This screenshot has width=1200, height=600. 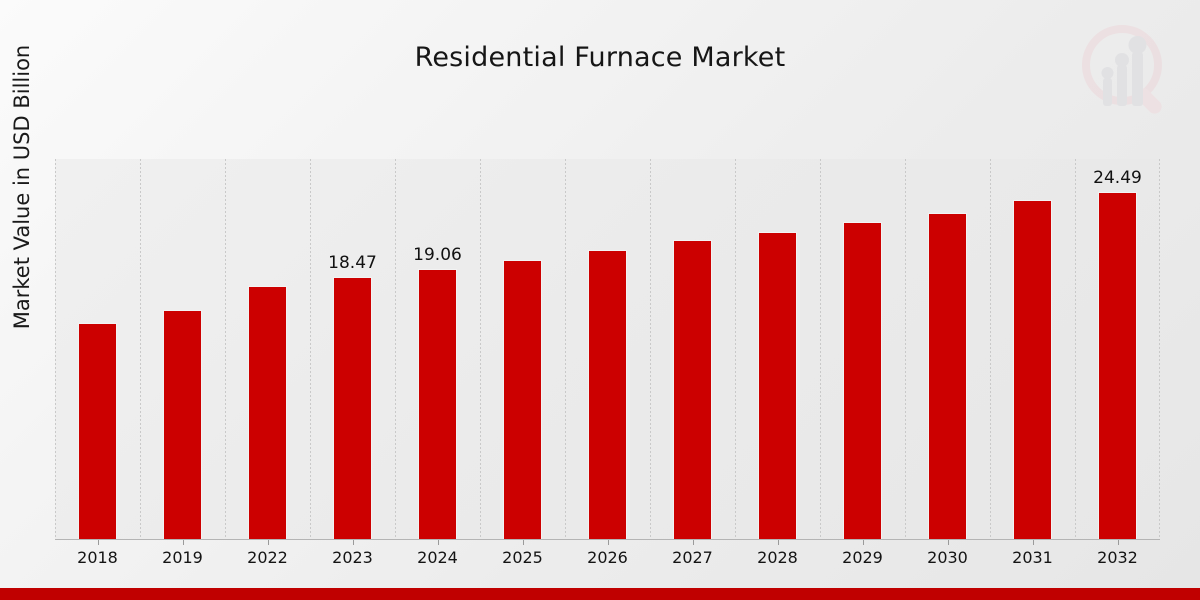 I want to click on x-tick-2023, so click(x=353, y=542).